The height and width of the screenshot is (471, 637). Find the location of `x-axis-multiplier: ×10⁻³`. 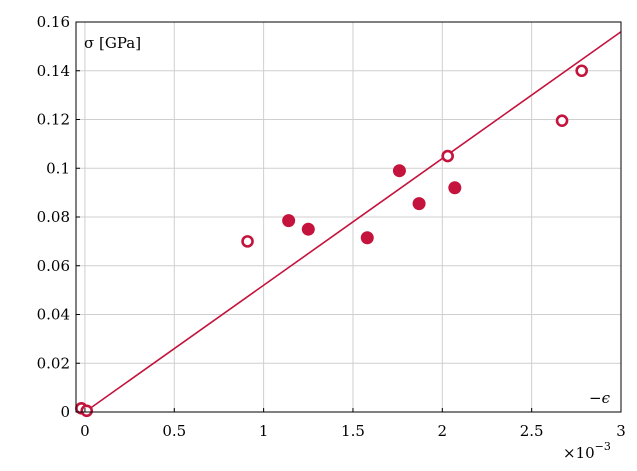

x-axis-multiplier: ×10⁻³ is located at coordinates (587, 451).